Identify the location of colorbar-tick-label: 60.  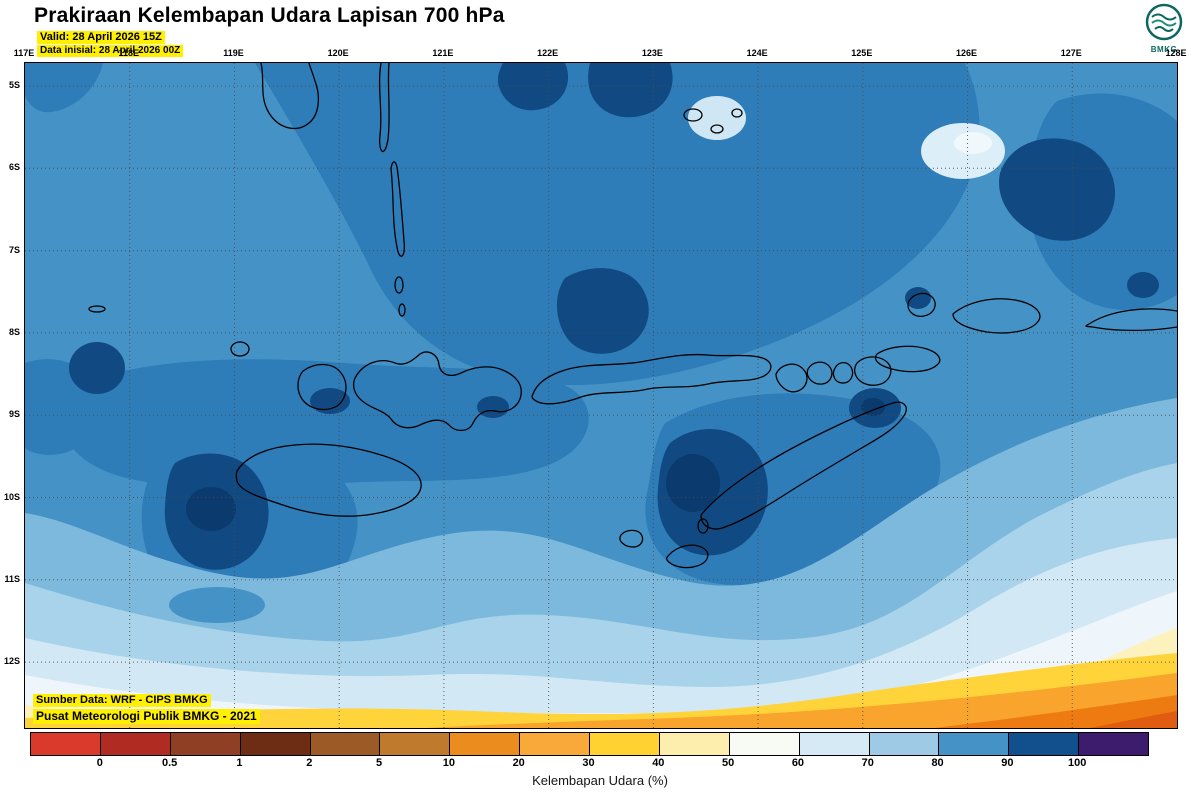
(798, 763).